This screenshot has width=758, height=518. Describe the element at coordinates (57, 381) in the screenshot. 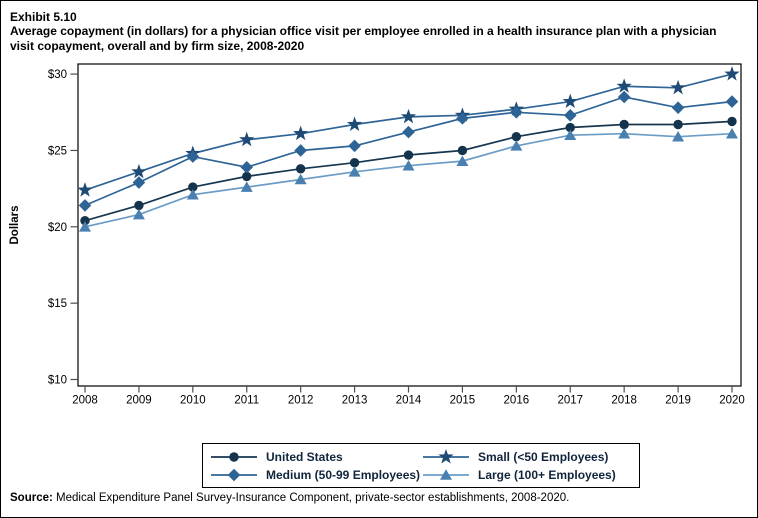

I see `y-axis-tick-label: $10` at that location.